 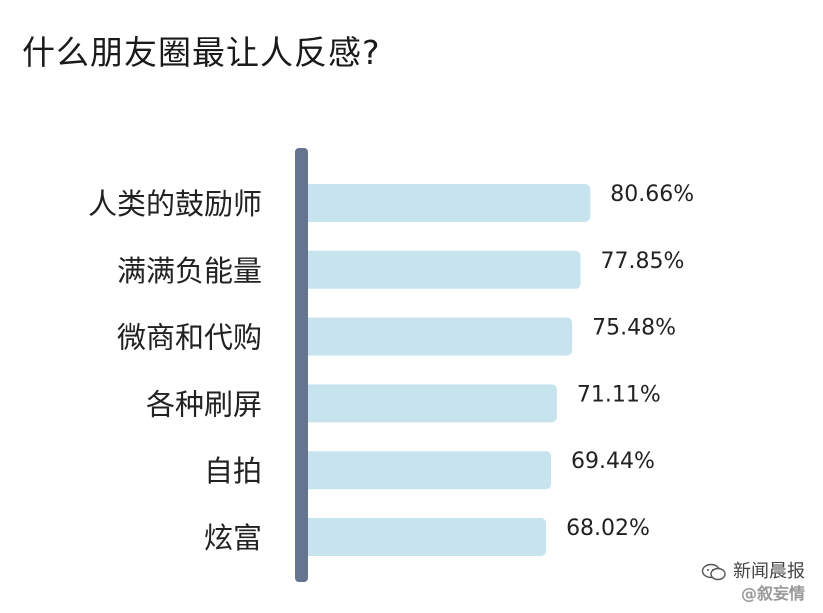 I want to click on chart-title: 什么朋友圈最让人反感?, so click(x=201, y=52).